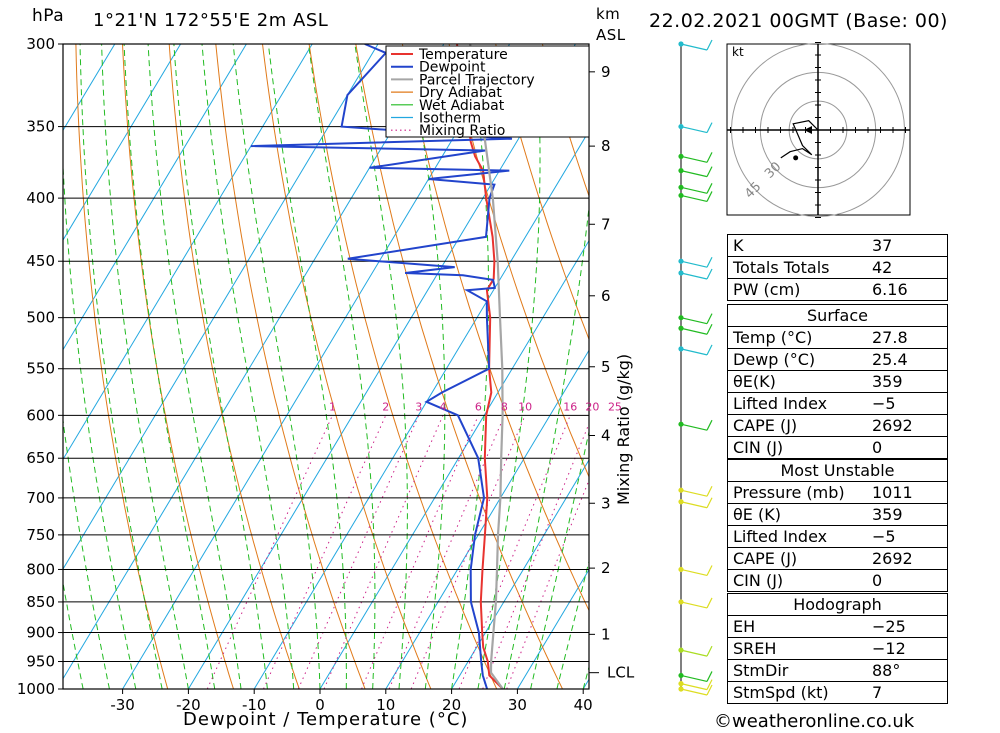 This screenshot has height=733, width=1000. I want to click on dry-adiabat-line, so click(542, 192).